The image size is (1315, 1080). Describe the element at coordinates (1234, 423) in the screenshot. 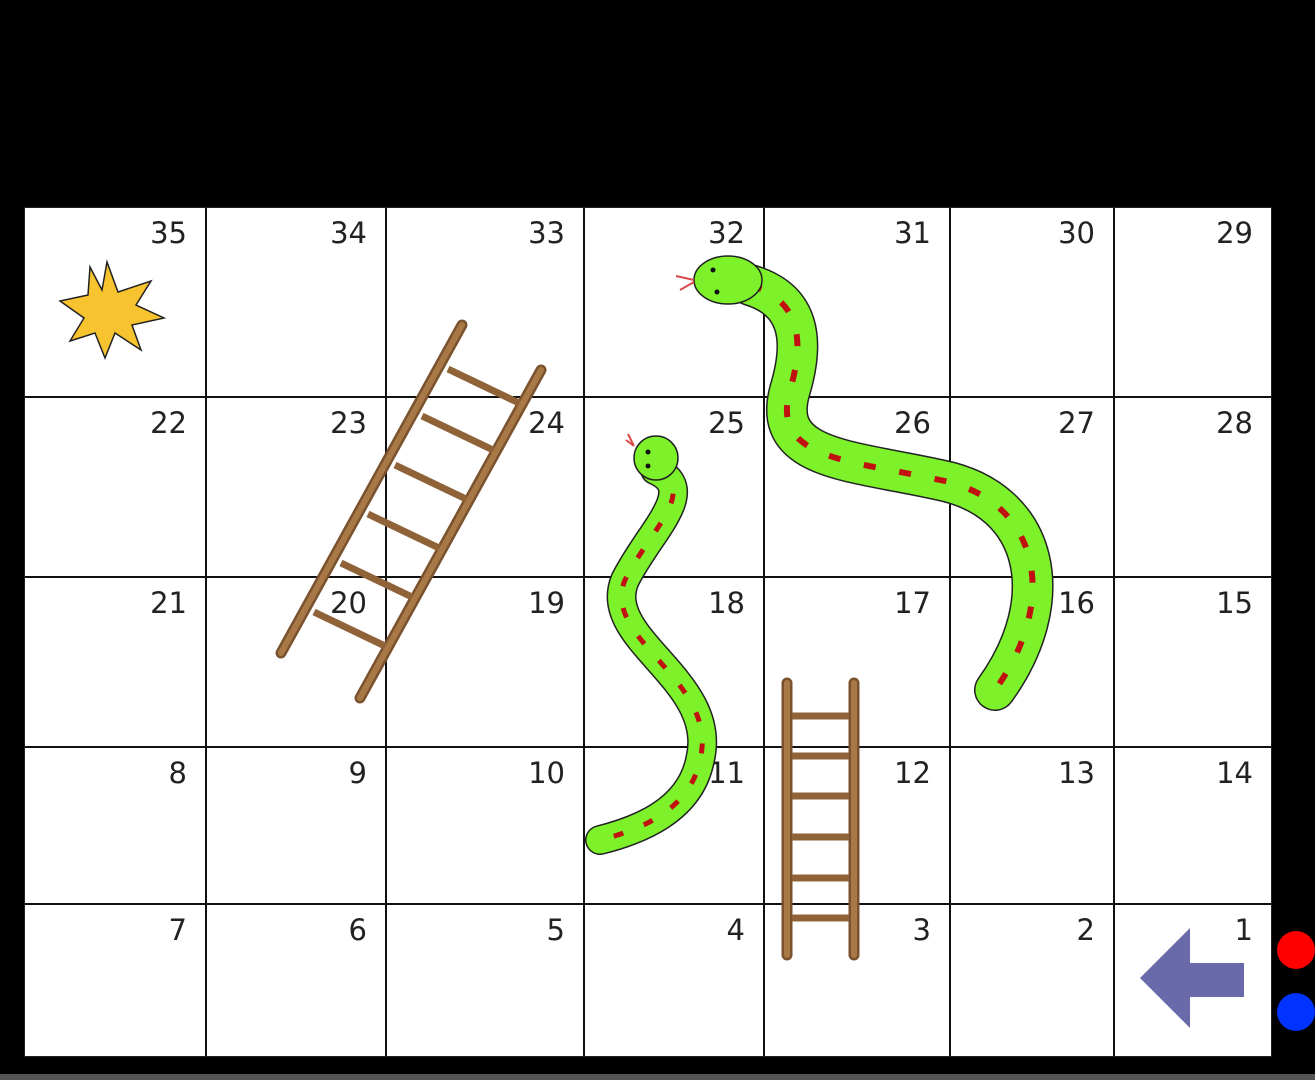

I see `cell-number: 28` at that location.